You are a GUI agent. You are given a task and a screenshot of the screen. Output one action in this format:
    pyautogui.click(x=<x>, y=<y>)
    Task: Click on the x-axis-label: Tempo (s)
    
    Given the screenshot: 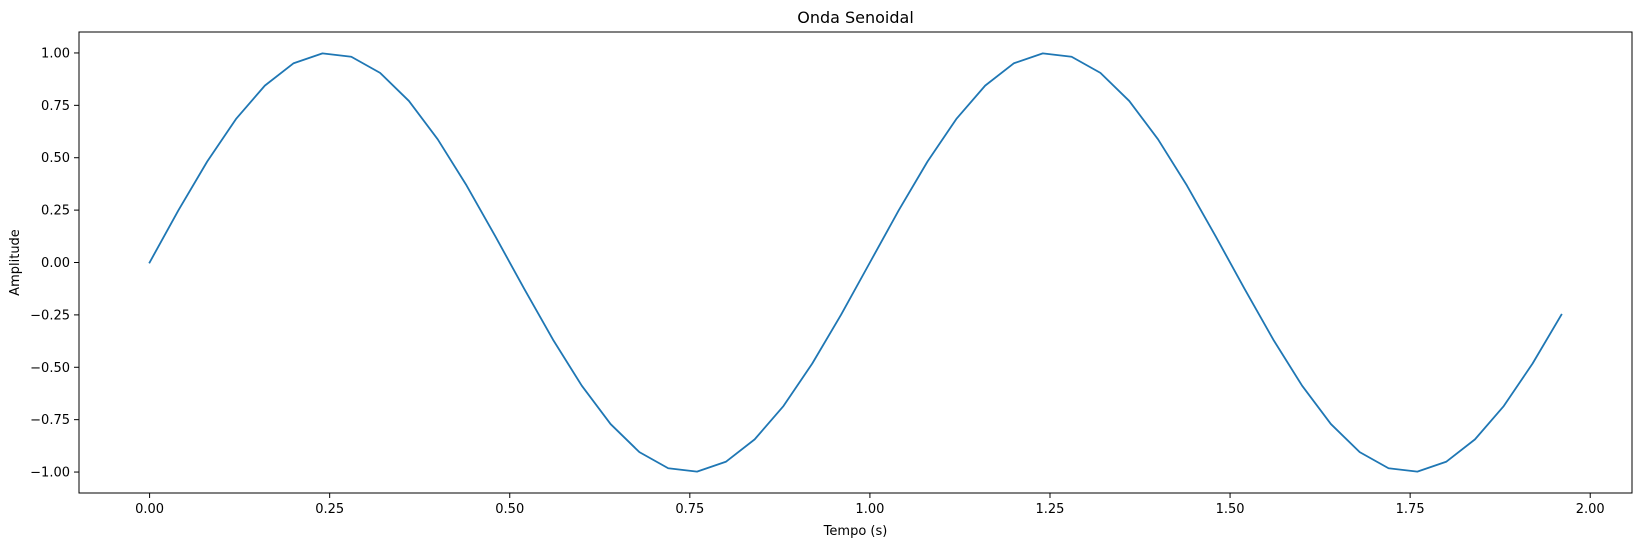 What is the action you would take?
    pyautogui.click(x=855, y=531)
    